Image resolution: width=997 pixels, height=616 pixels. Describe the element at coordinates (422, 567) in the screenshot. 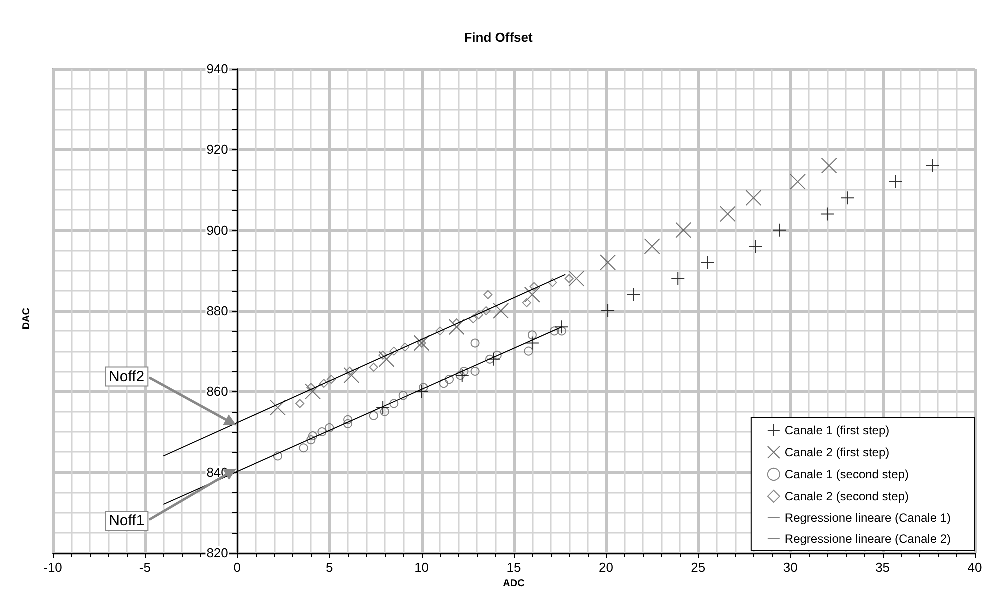

I see `x-tick-label: 10` at that location.